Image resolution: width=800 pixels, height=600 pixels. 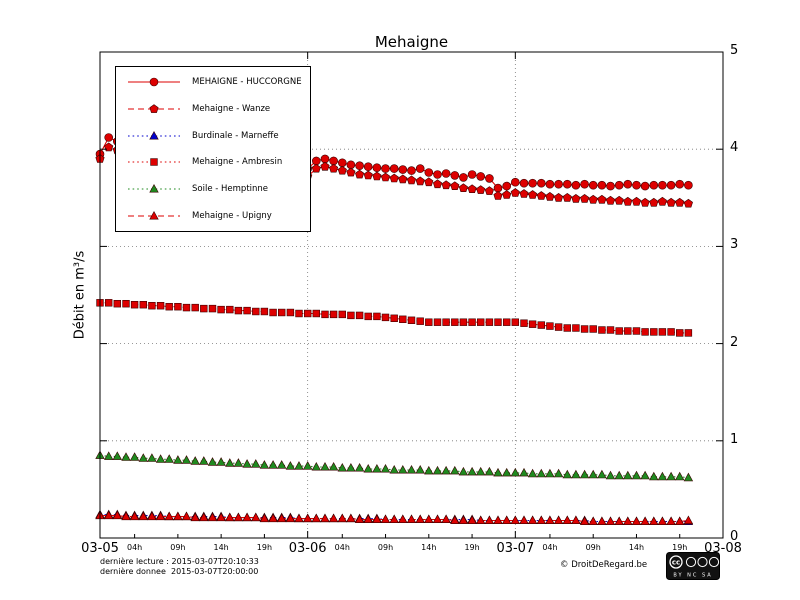 I want to click on cc-logo-icon: cc, so click(x=676, y=563).